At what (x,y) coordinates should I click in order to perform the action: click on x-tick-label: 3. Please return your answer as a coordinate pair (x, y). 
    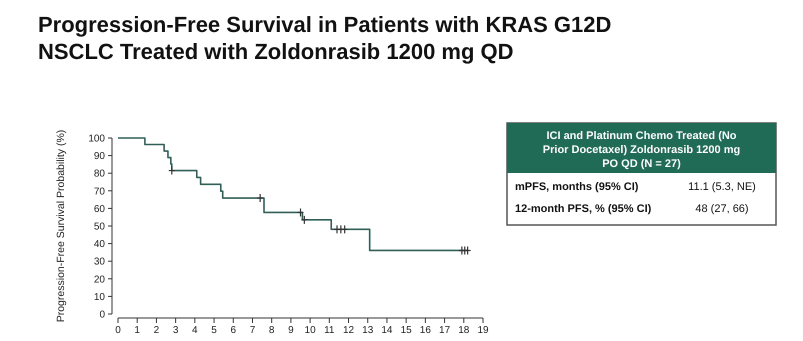
    Looking at the image, I should click on (175, 330).